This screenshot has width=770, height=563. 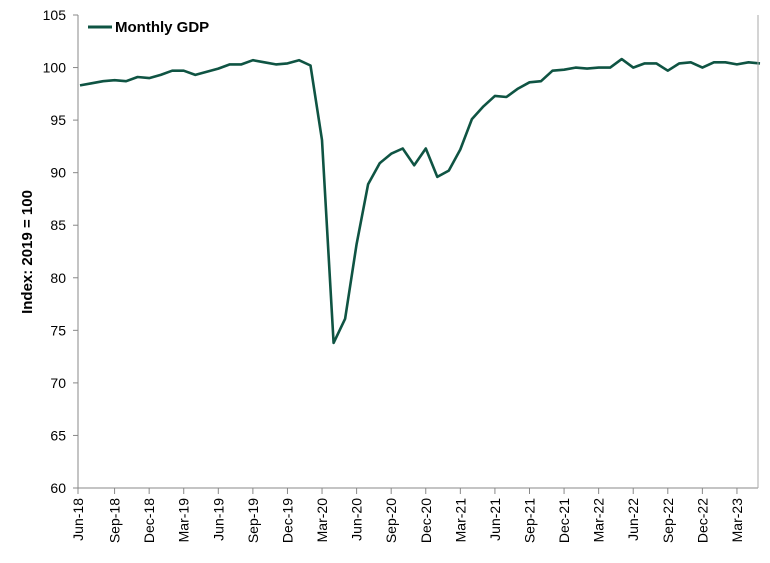 What do you see at coordinates (58, 383) in the screenshot?
I see `y-tick-label: 70` at bounding box center [58, 383].